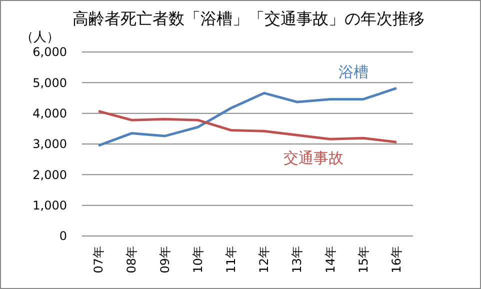 This screenshot has height=289, width=481. I want to click on series-label: 浴槽, so click(353, 72).